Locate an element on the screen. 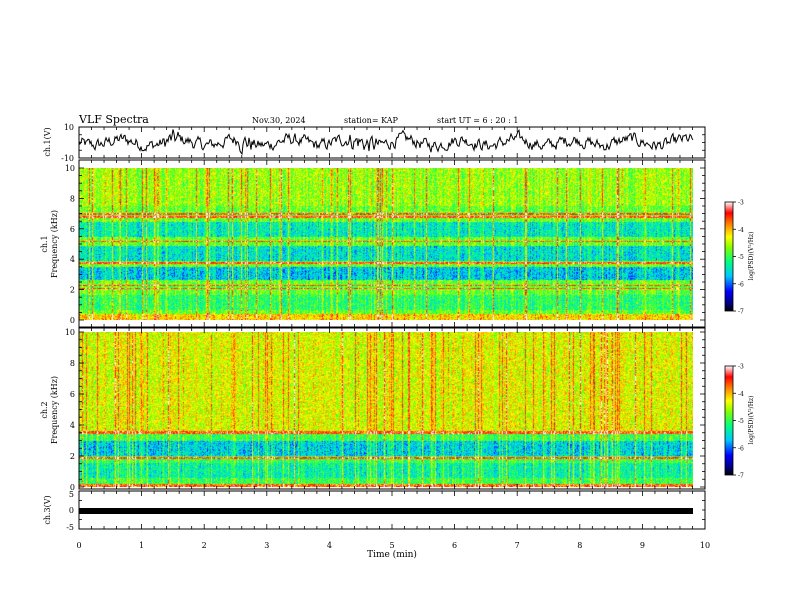 The width and height of the screenshot is (792, 612). time-ticklabel: 0 is located at coordinates (78, 545).